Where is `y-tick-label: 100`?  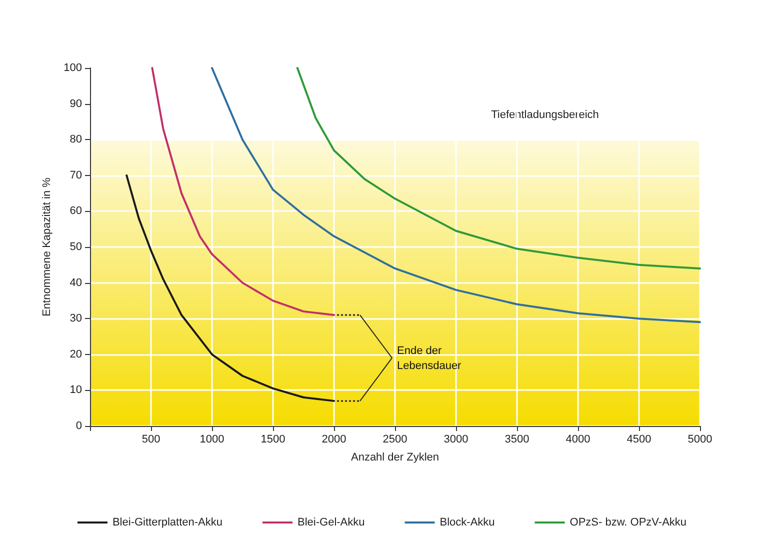 y-tick-label: 100 is located at coordinates (73, 68).